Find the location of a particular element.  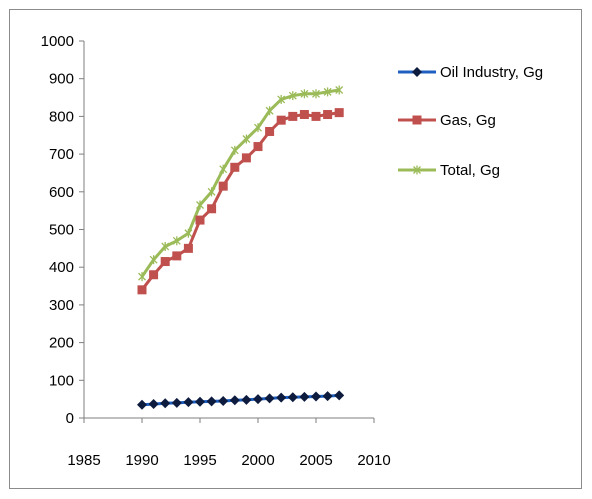

y-tick-label: 400 is located at coordinates (61, 267).